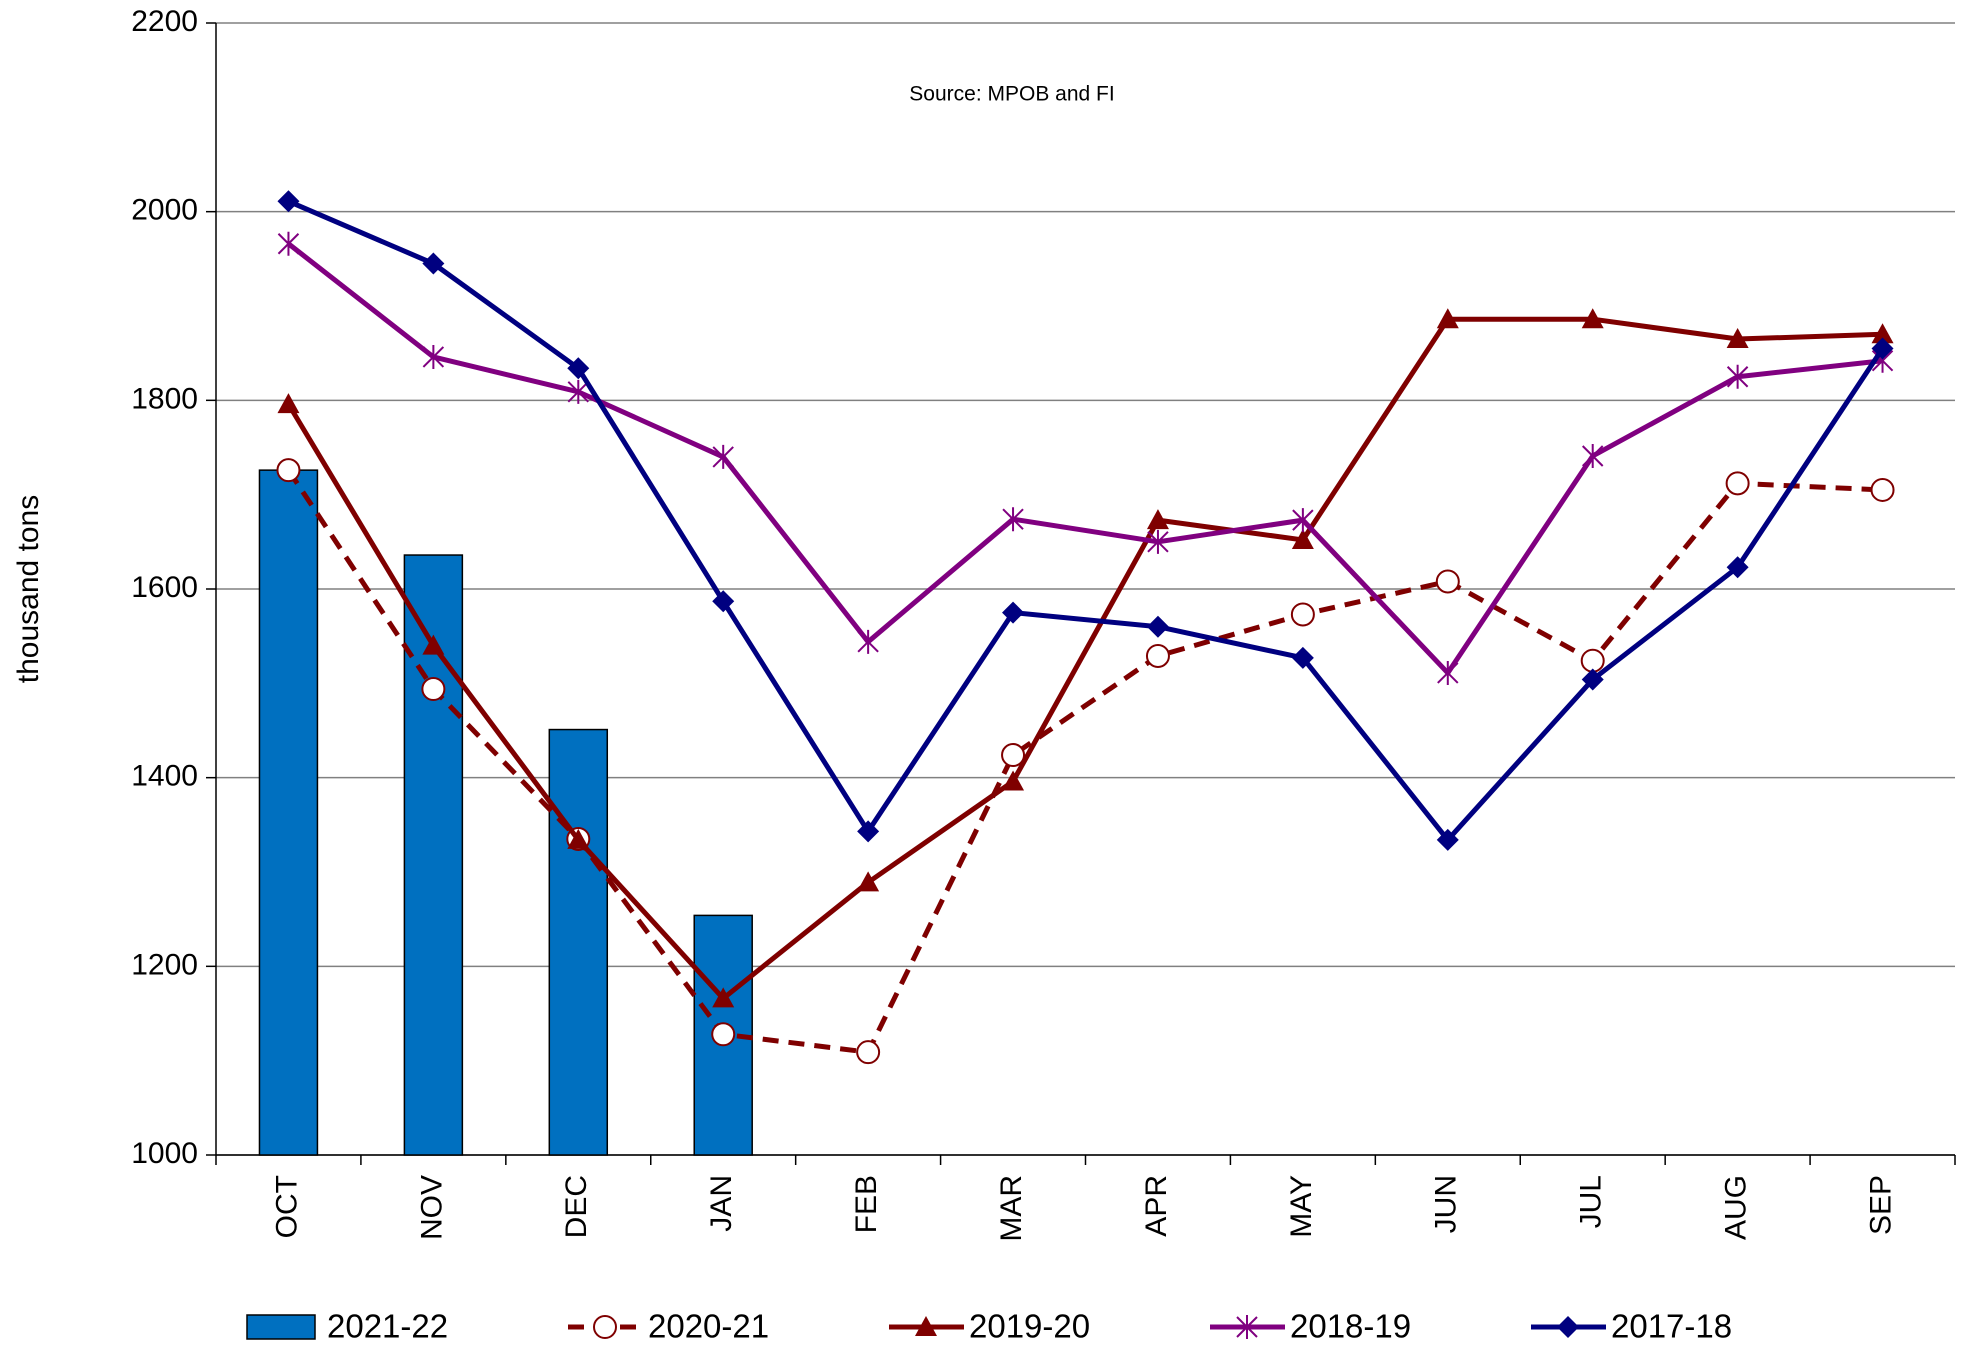 The image size is (1965, 1348). What do you see at coordinates (387, 1326) in the screenshot?
I see `legend-label: 2021-22` at bounding box center [387, 1326].